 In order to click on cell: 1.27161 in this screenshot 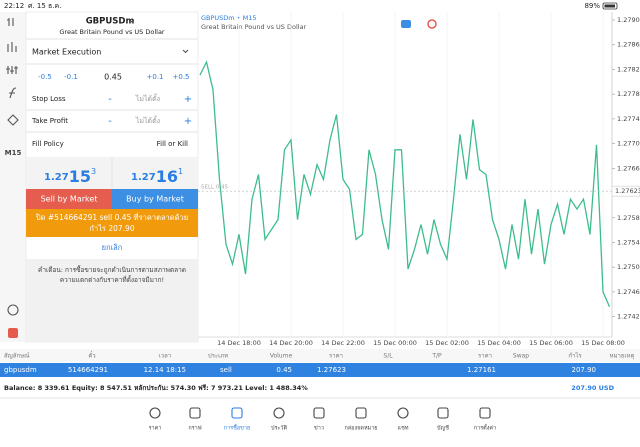, I will do `click(481, 370)`.